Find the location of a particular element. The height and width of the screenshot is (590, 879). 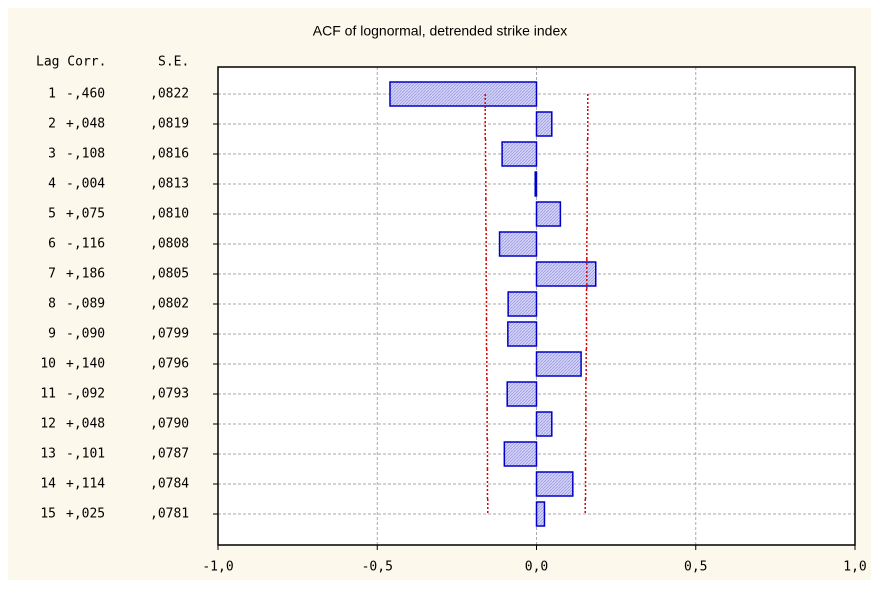

lag-label: 10 is located at coordinates (48, 364).